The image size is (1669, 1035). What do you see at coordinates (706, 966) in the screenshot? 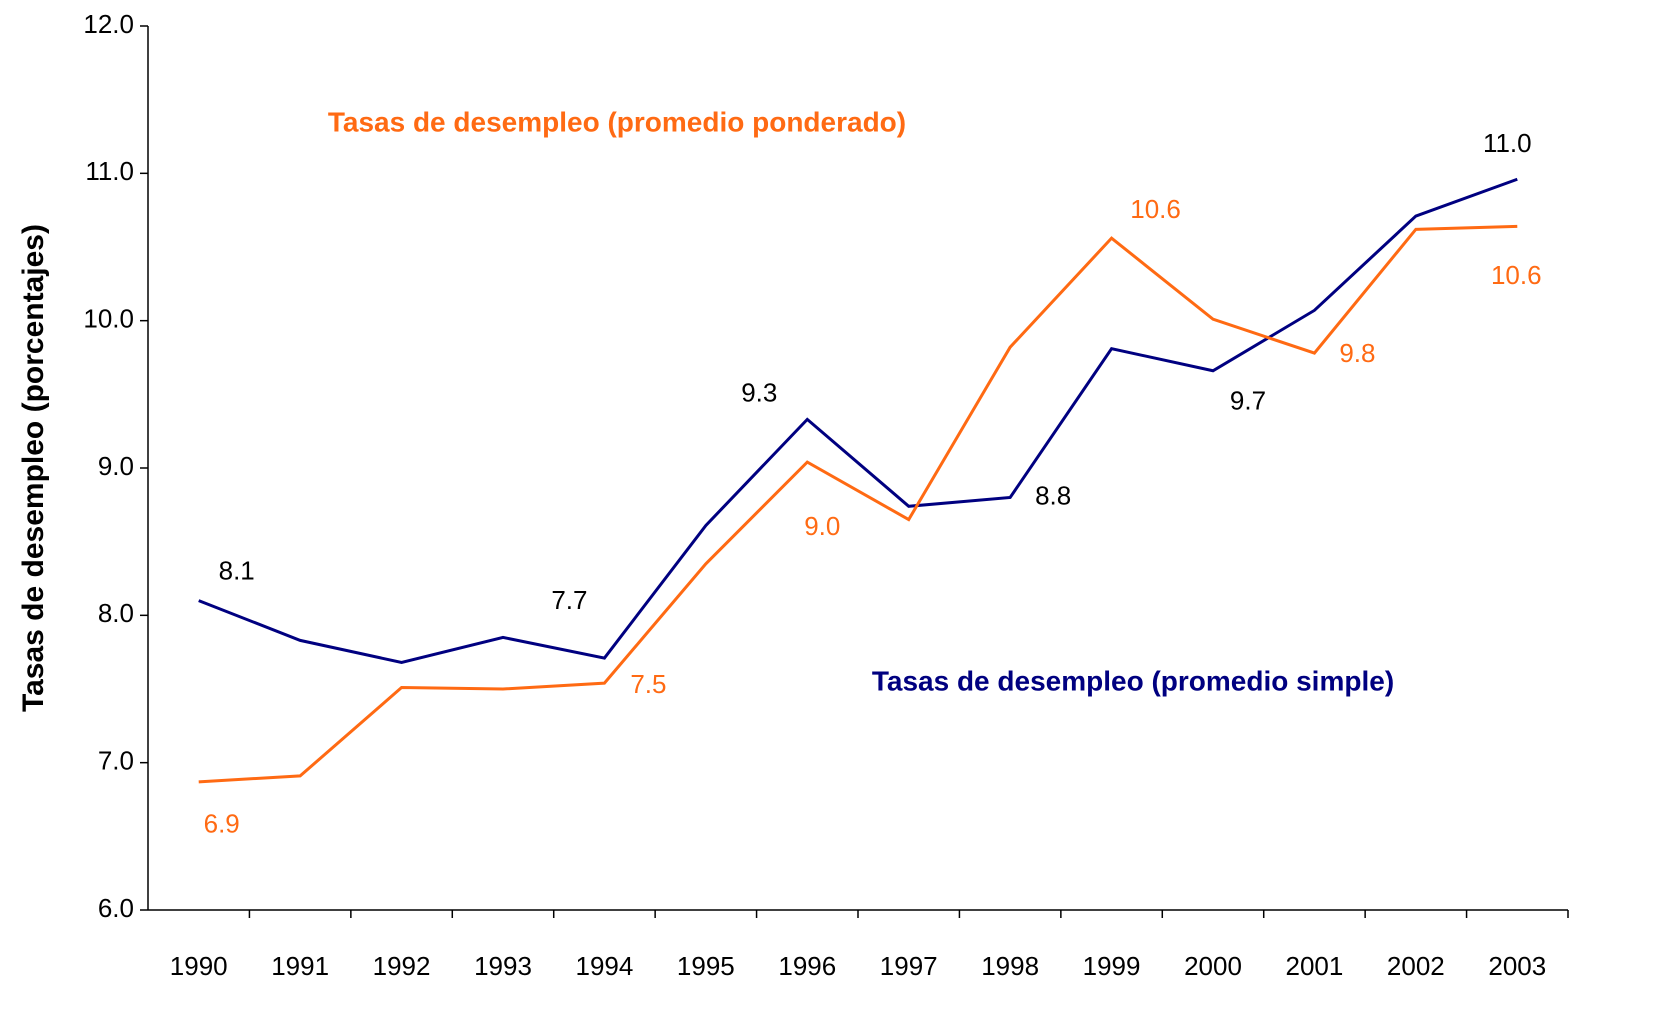
I see `x-tick-label: 1995` at bounding box center [706, 966].